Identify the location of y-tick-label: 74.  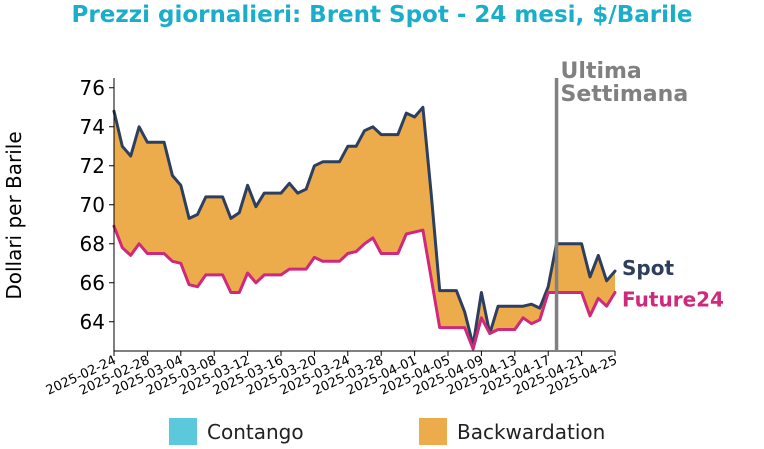
(92, 127).